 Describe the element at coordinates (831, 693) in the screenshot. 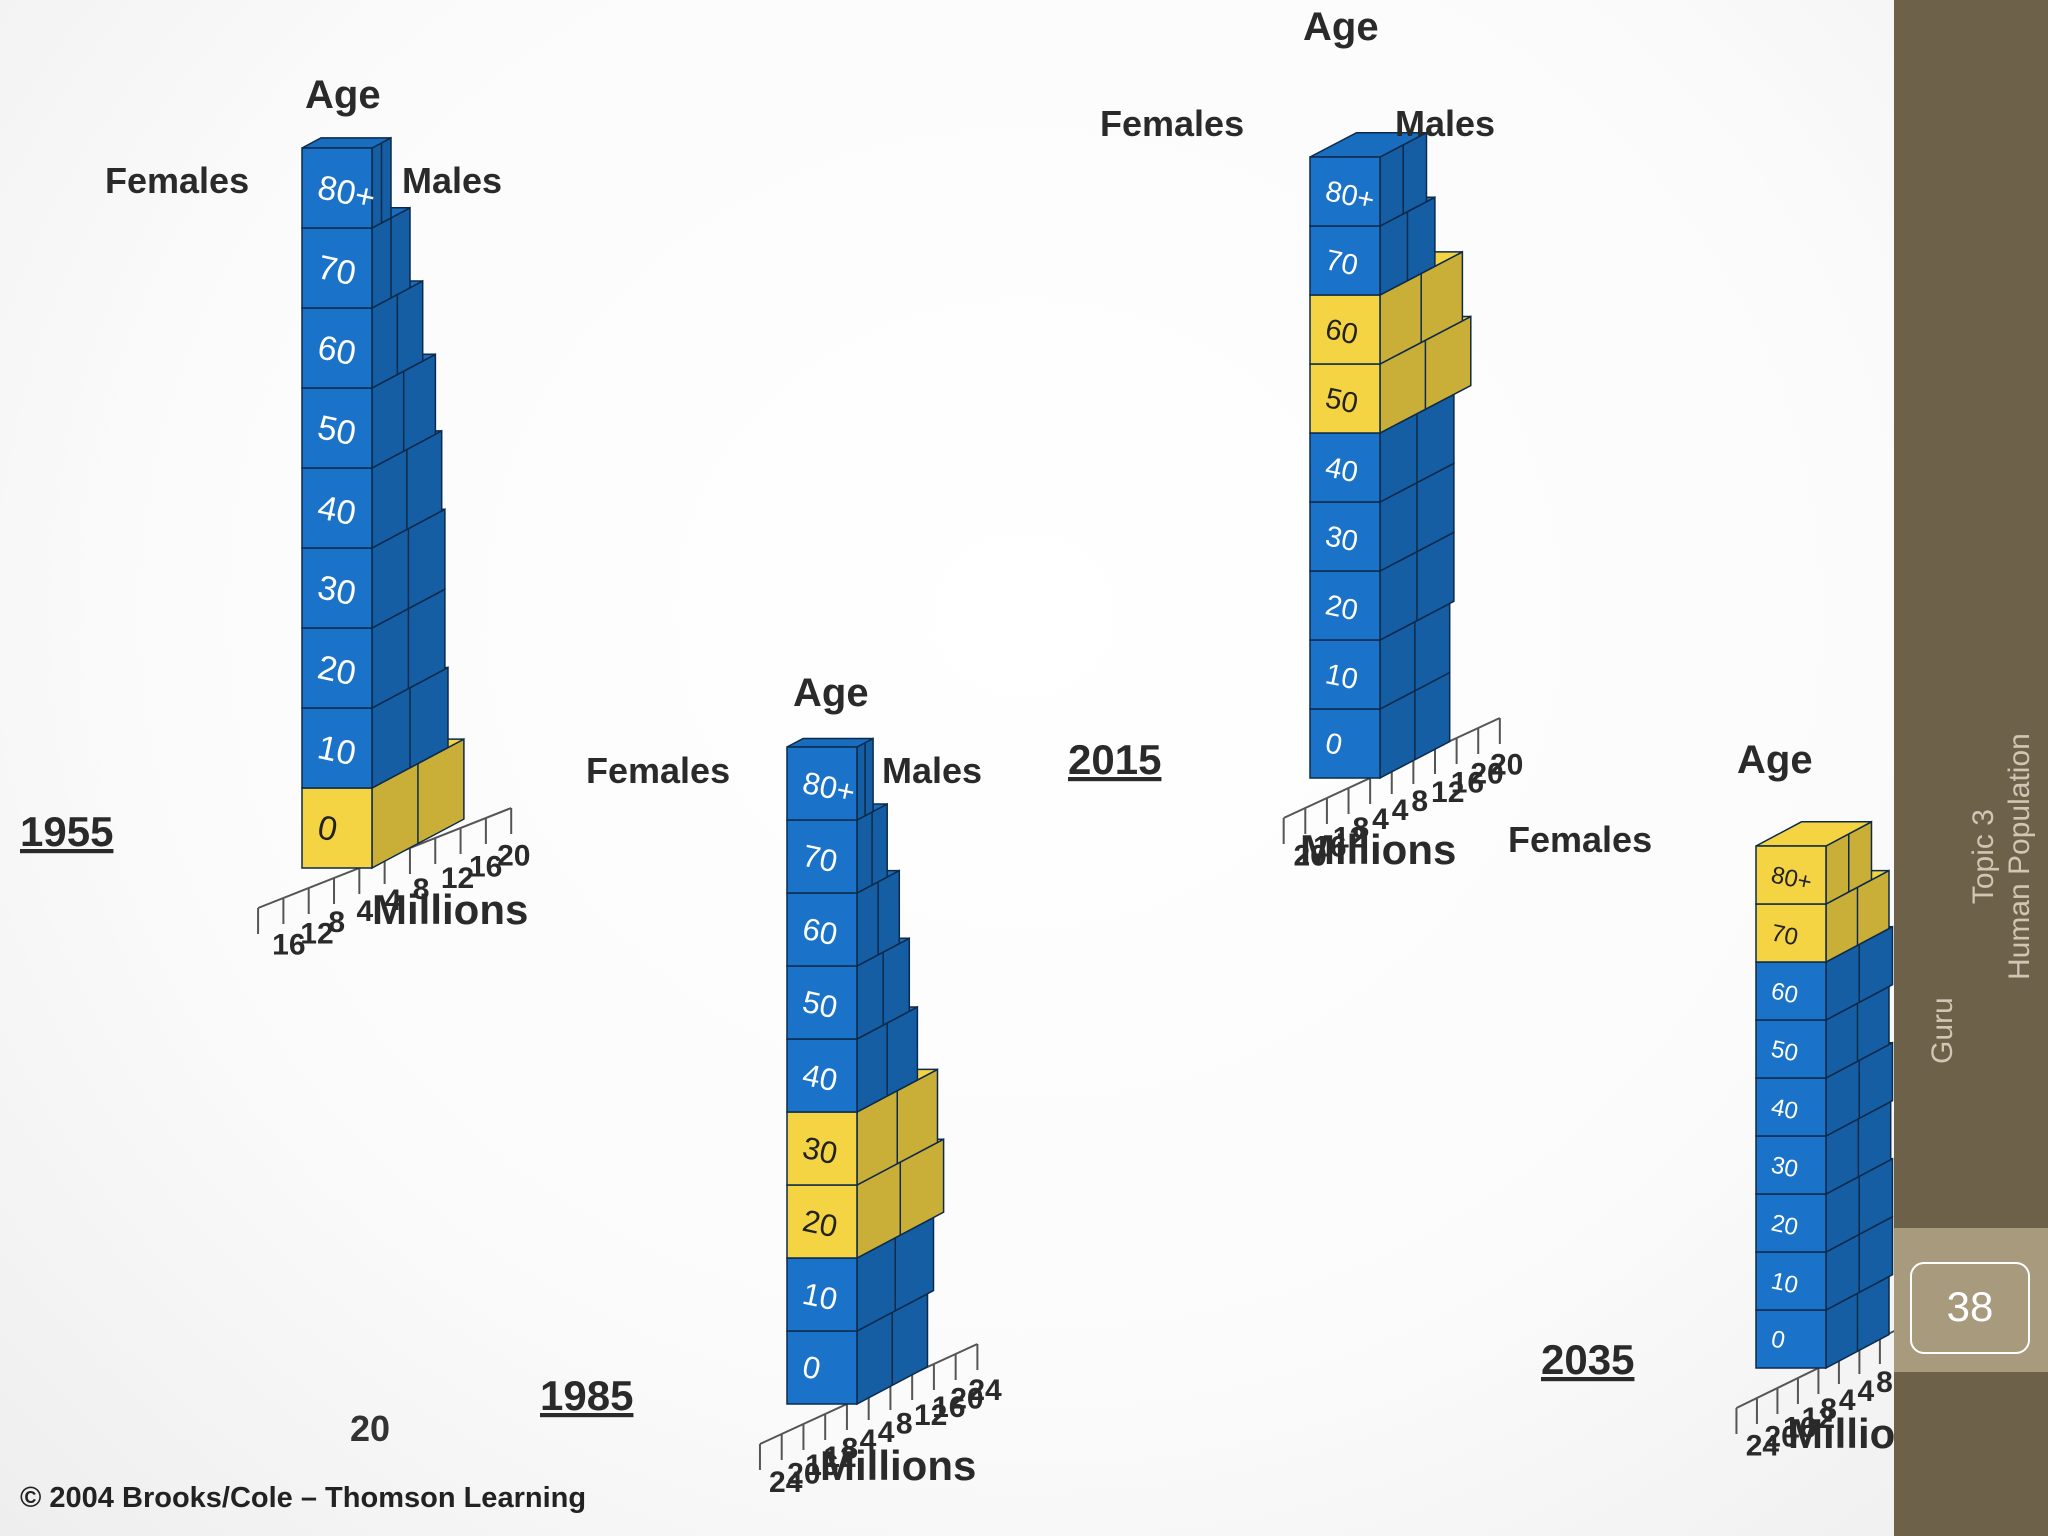

I see `age-title-1985: Age` at that location.